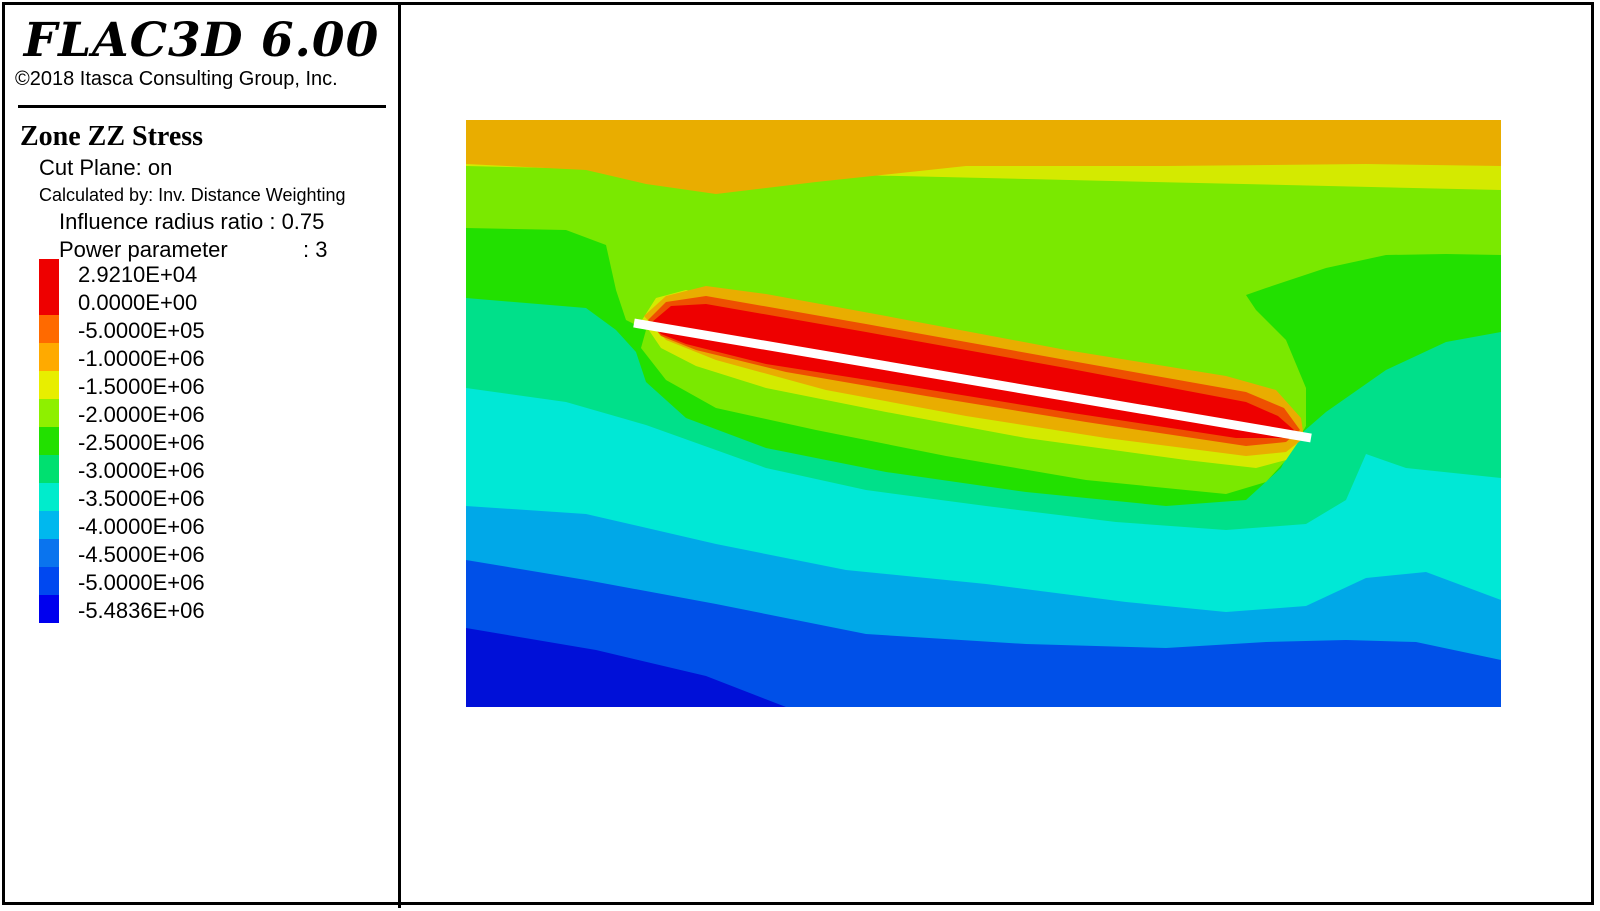  Describe the element at coordinates (141, 330) in the screenshot. I see `contour-level-label-2: -5.0000E+05` at that location.